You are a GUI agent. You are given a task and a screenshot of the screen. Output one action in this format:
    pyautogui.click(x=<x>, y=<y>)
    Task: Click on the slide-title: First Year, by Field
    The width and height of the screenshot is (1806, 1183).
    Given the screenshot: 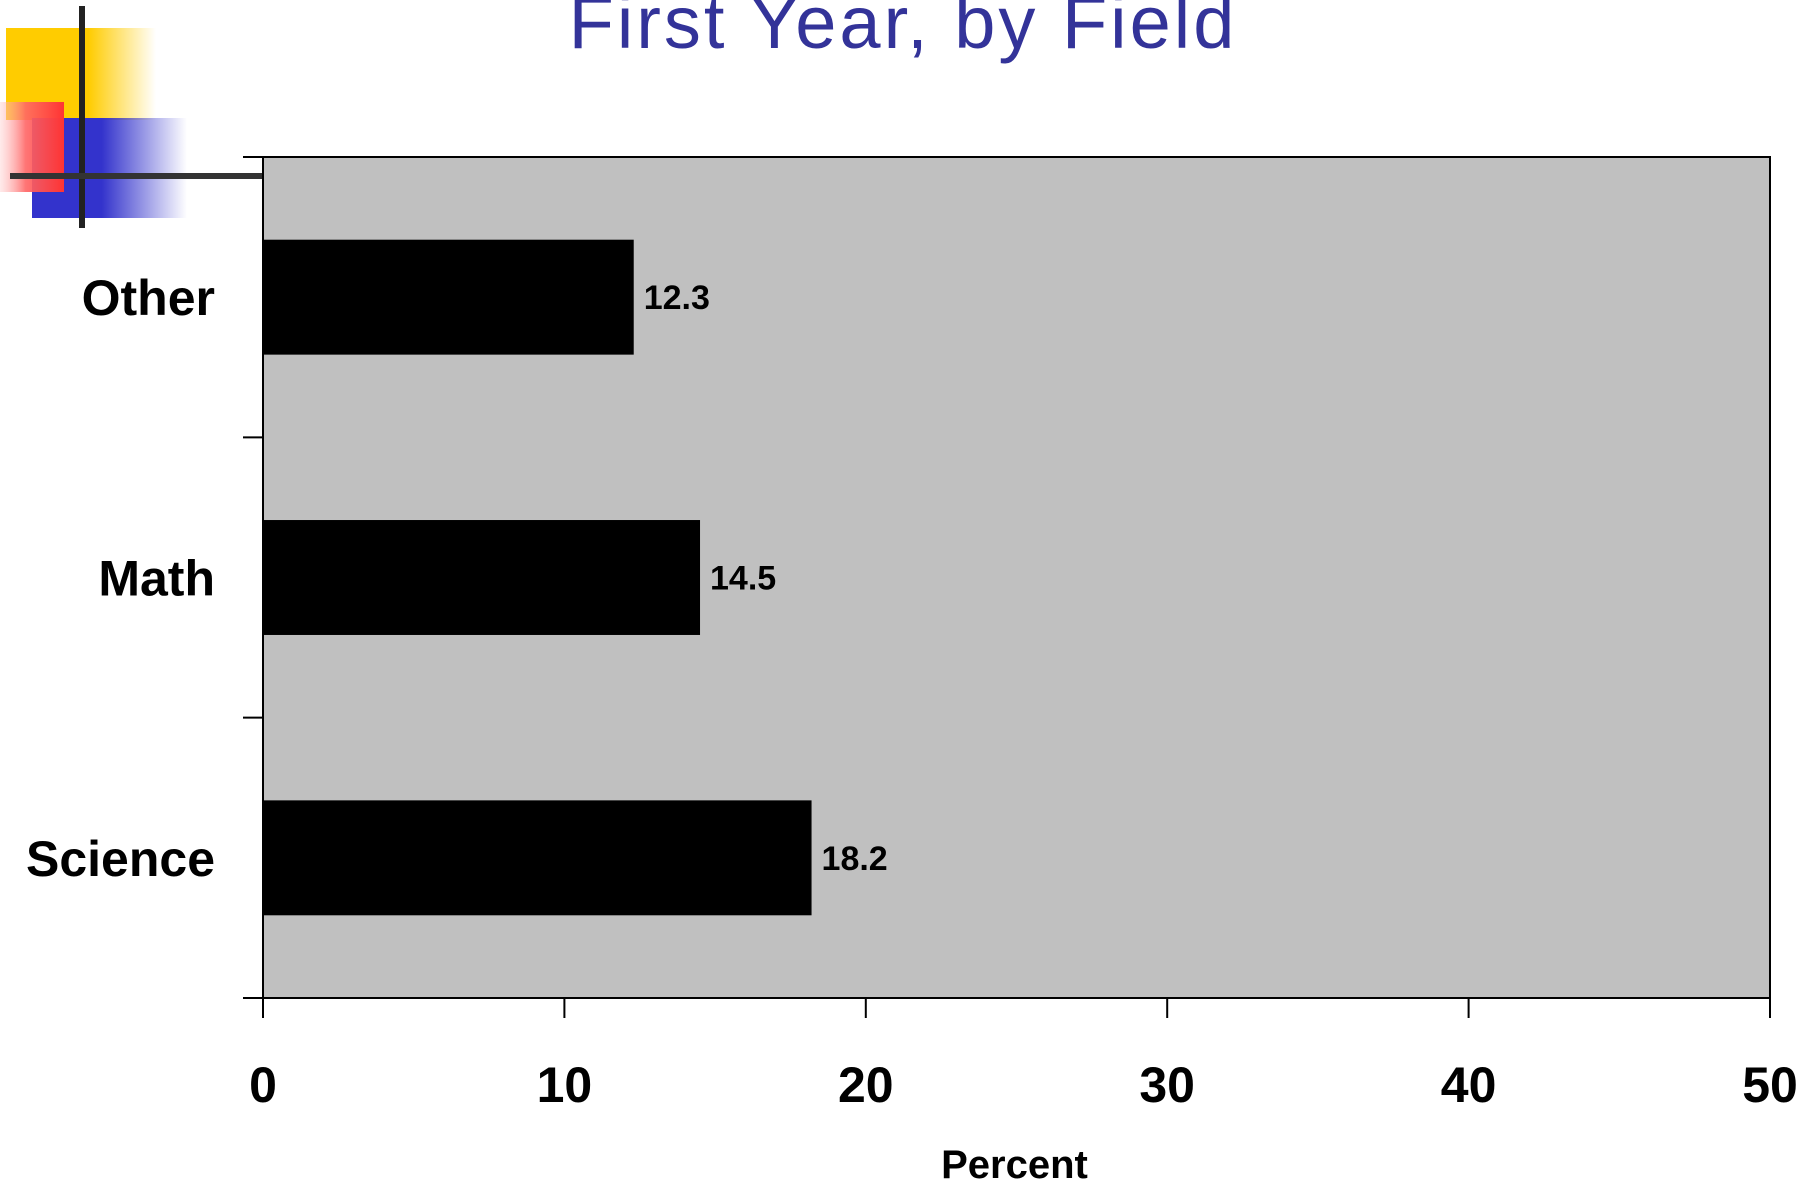 What is the action you would take?
    pyautogui.click(x=903, y=32)
    